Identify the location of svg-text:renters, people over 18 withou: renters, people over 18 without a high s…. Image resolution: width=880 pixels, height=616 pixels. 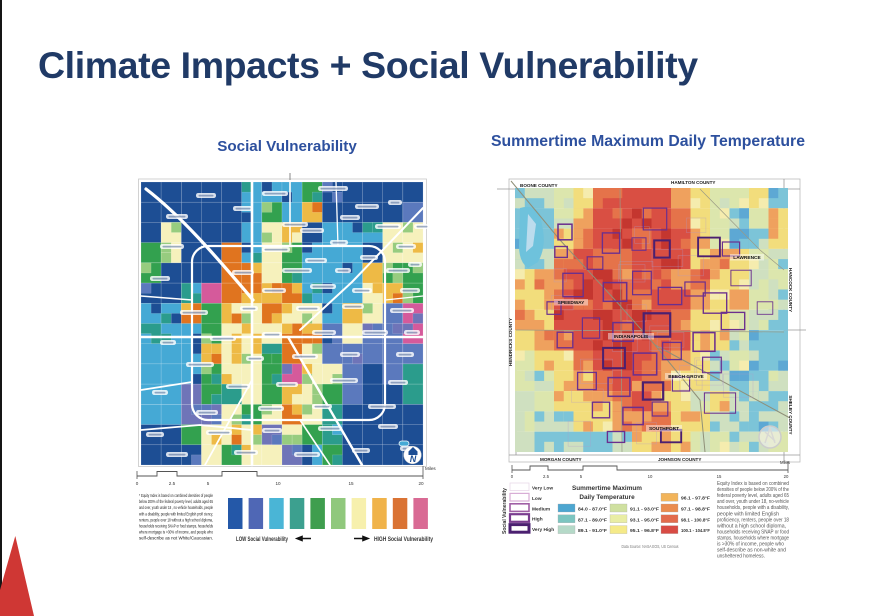
(176, 519).